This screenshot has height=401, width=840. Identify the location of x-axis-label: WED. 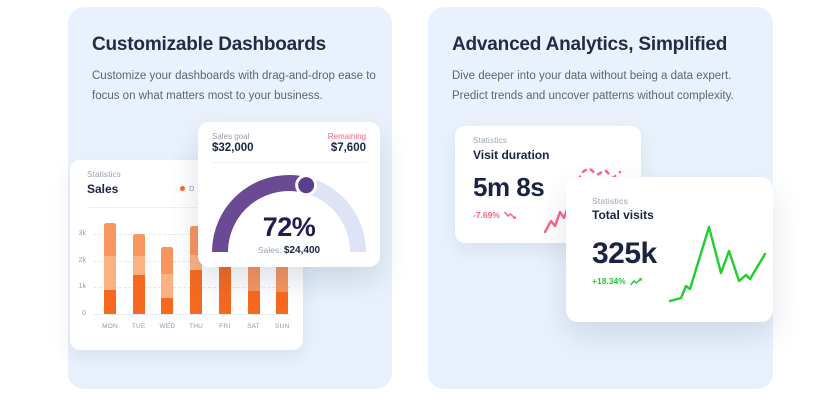
(167, 326).